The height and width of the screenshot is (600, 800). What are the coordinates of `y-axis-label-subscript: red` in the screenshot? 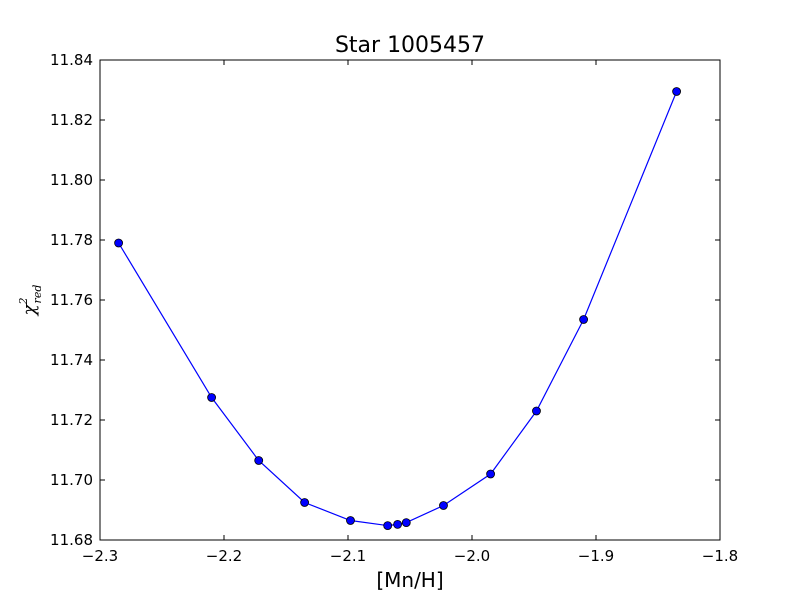 It's located at (37, 294).